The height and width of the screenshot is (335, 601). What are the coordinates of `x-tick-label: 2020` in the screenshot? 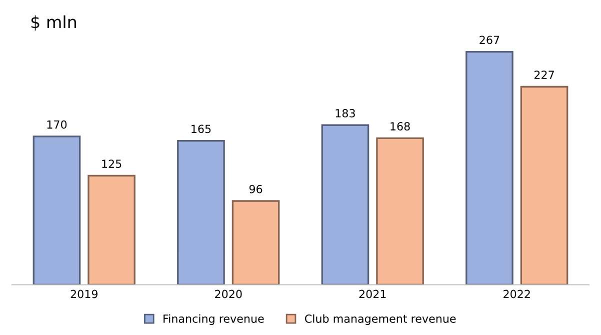 It's located at (228, 294).